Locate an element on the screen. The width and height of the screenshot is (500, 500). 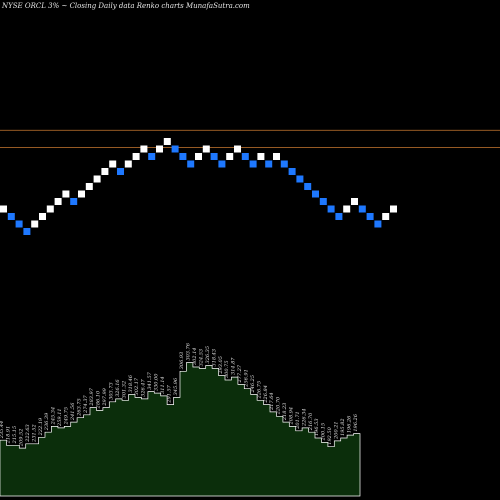
volume-price-label: 215.15 is located at coordinates (15, 435).